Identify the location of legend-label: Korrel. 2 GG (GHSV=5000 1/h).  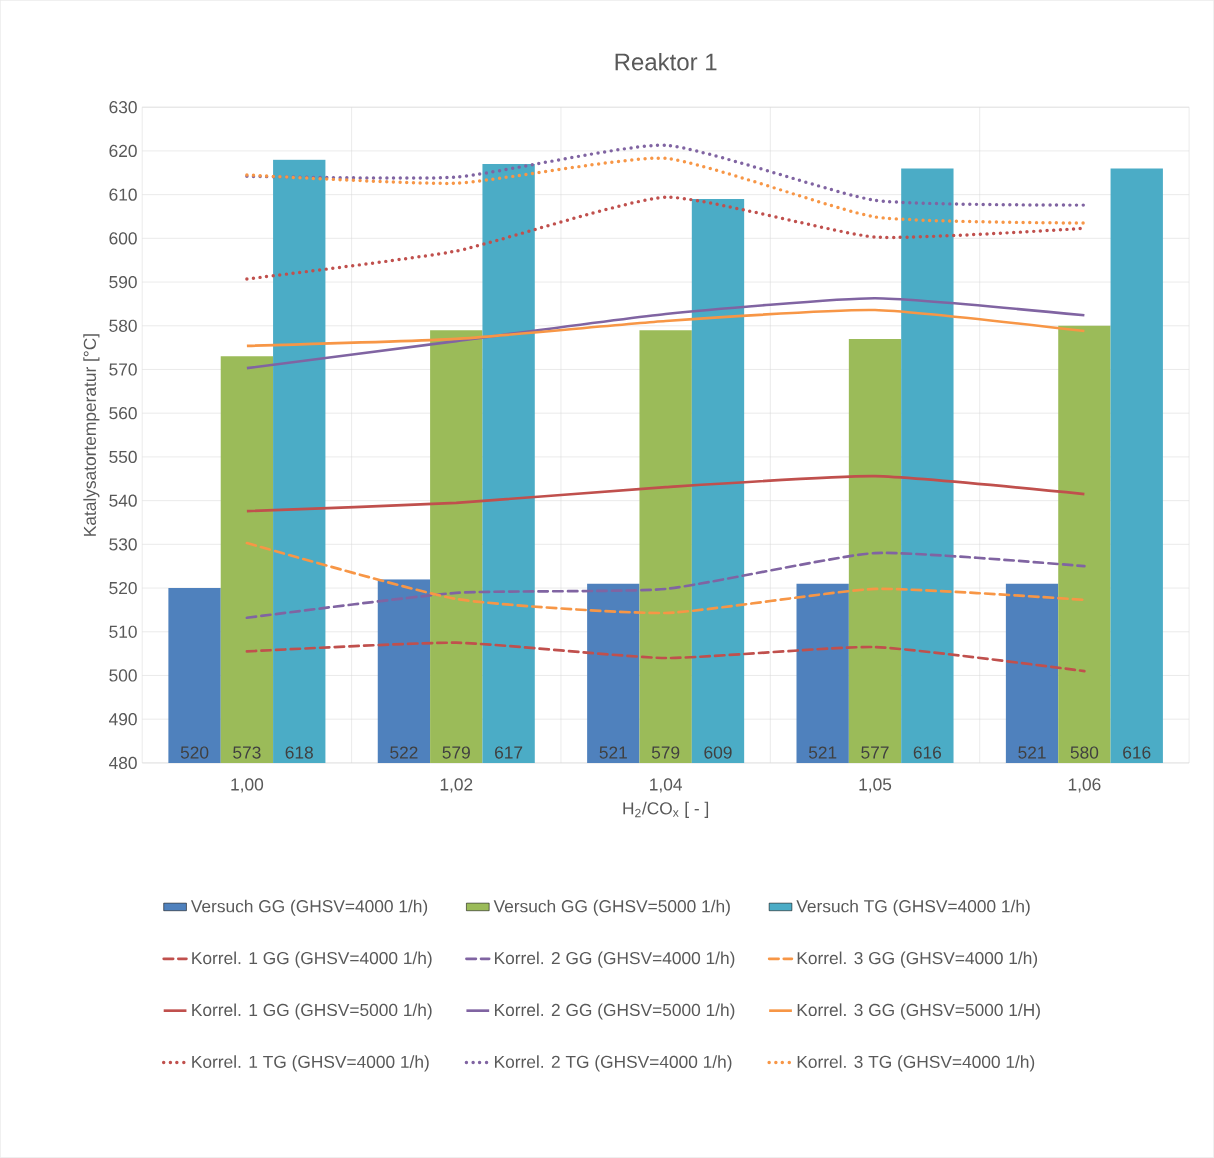
(614, 1011).